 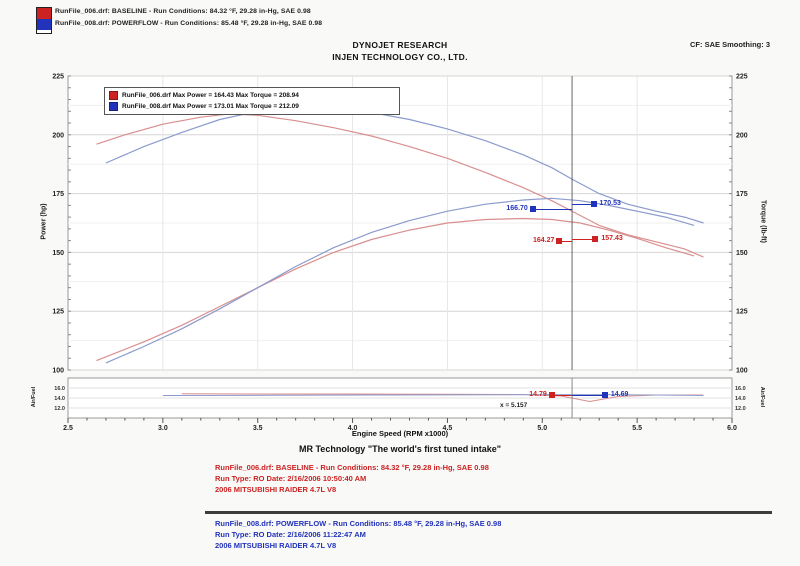 What do you see at coordinates (742, 371) in the screenshot?
I see `y-tick-label-right: 100` at bounding box center [742, 371].